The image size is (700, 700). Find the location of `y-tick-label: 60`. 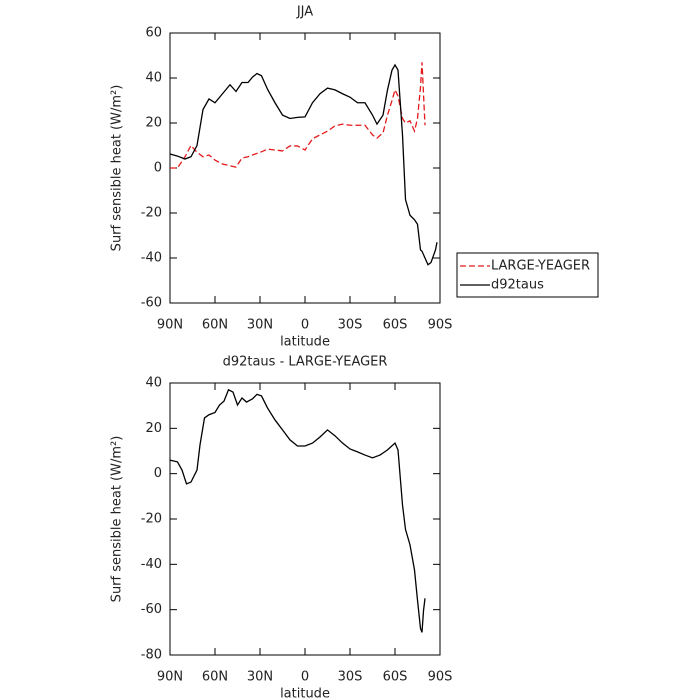

y-tick-label: 60 is located at coordinates (153, 33).